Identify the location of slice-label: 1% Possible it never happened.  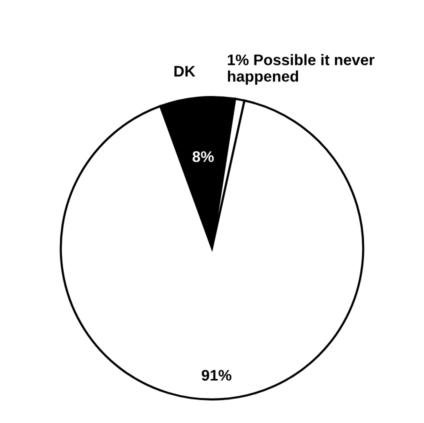
(301, 69).